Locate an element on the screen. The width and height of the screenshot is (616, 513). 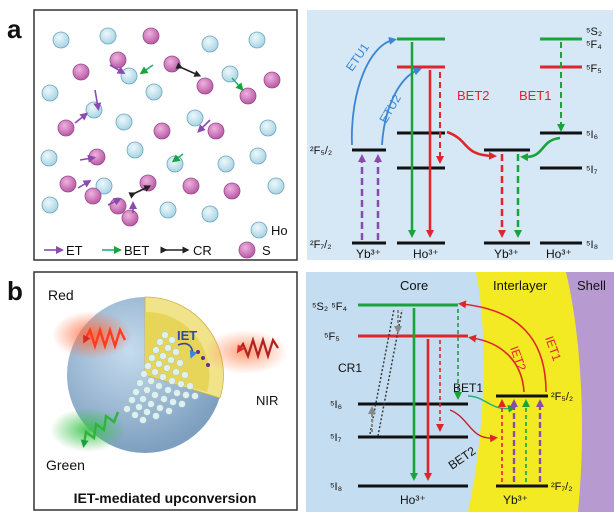
b-caption: IET-mediated upconversion is located at coordinates (165, 498).